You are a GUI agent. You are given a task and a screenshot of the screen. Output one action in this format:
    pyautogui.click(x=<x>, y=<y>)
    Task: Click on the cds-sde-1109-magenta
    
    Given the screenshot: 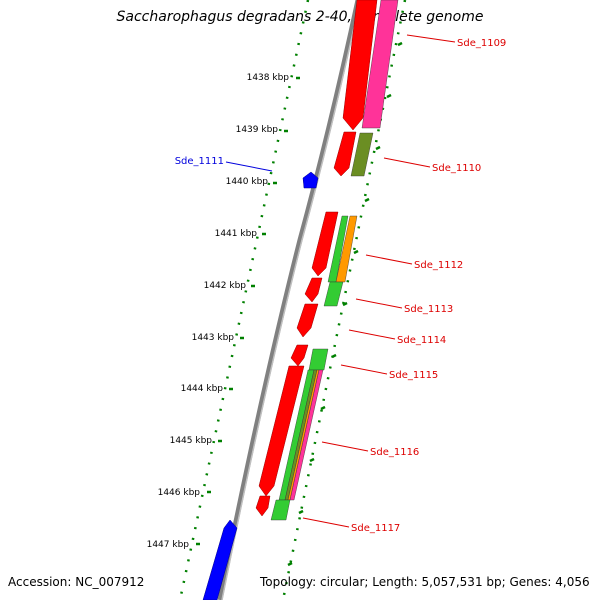 What is the action you would take?
    pyautogui.click(x=380, y=64)
    